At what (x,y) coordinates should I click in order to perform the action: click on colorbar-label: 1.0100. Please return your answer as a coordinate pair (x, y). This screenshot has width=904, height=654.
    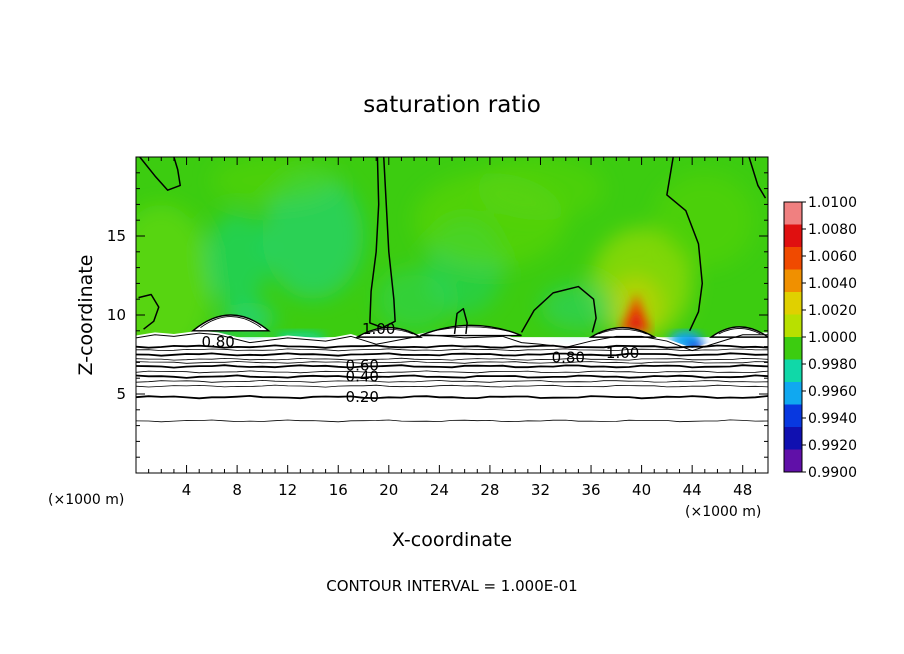
    Looking at the image, I should click on (832, 203).